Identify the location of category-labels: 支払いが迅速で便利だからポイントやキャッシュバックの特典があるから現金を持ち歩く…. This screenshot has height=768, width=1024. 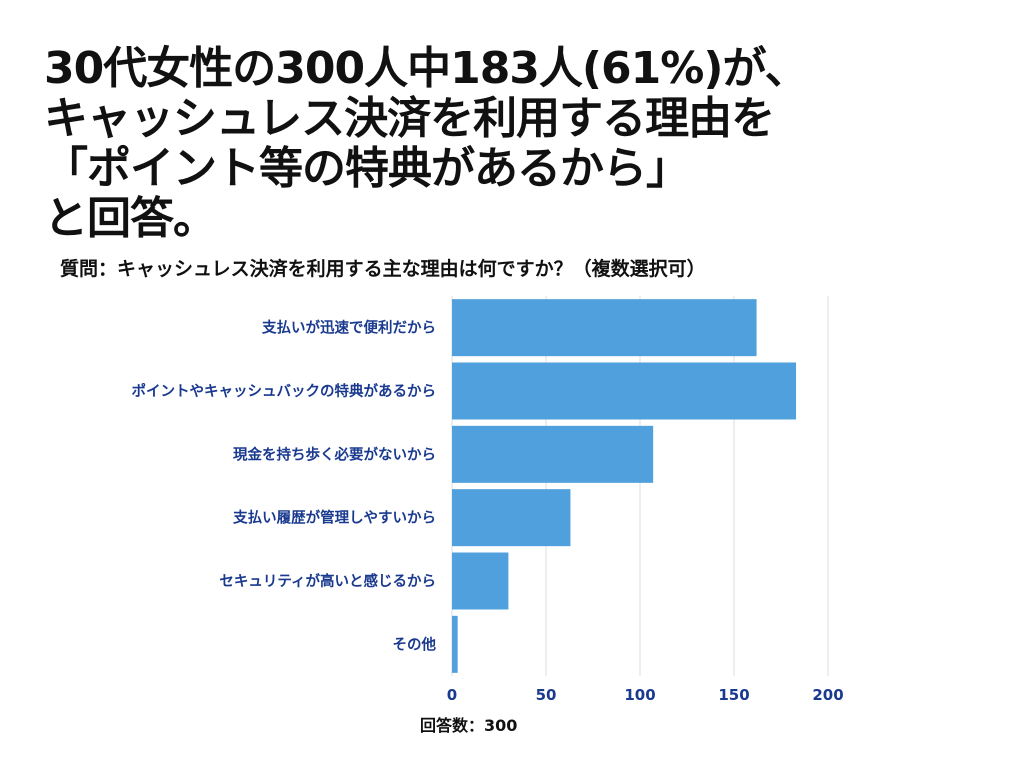
(284, 486).